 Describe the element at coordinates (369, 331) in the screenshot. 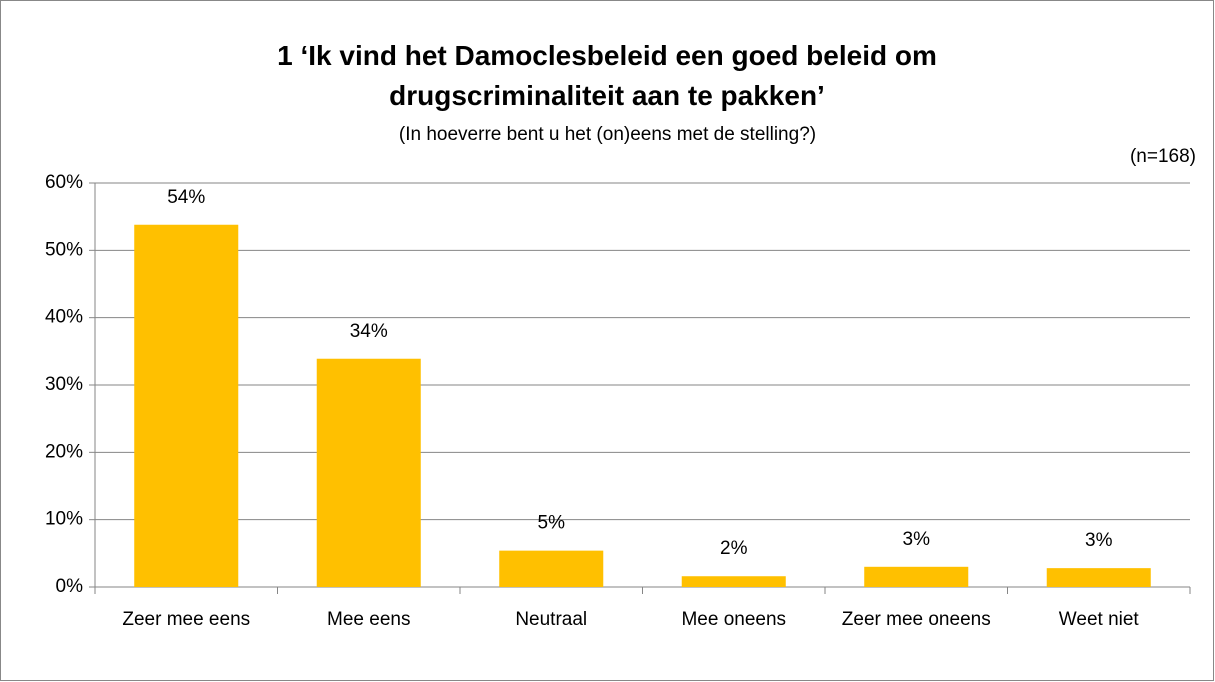

I see `data-label: 34%` at that location.